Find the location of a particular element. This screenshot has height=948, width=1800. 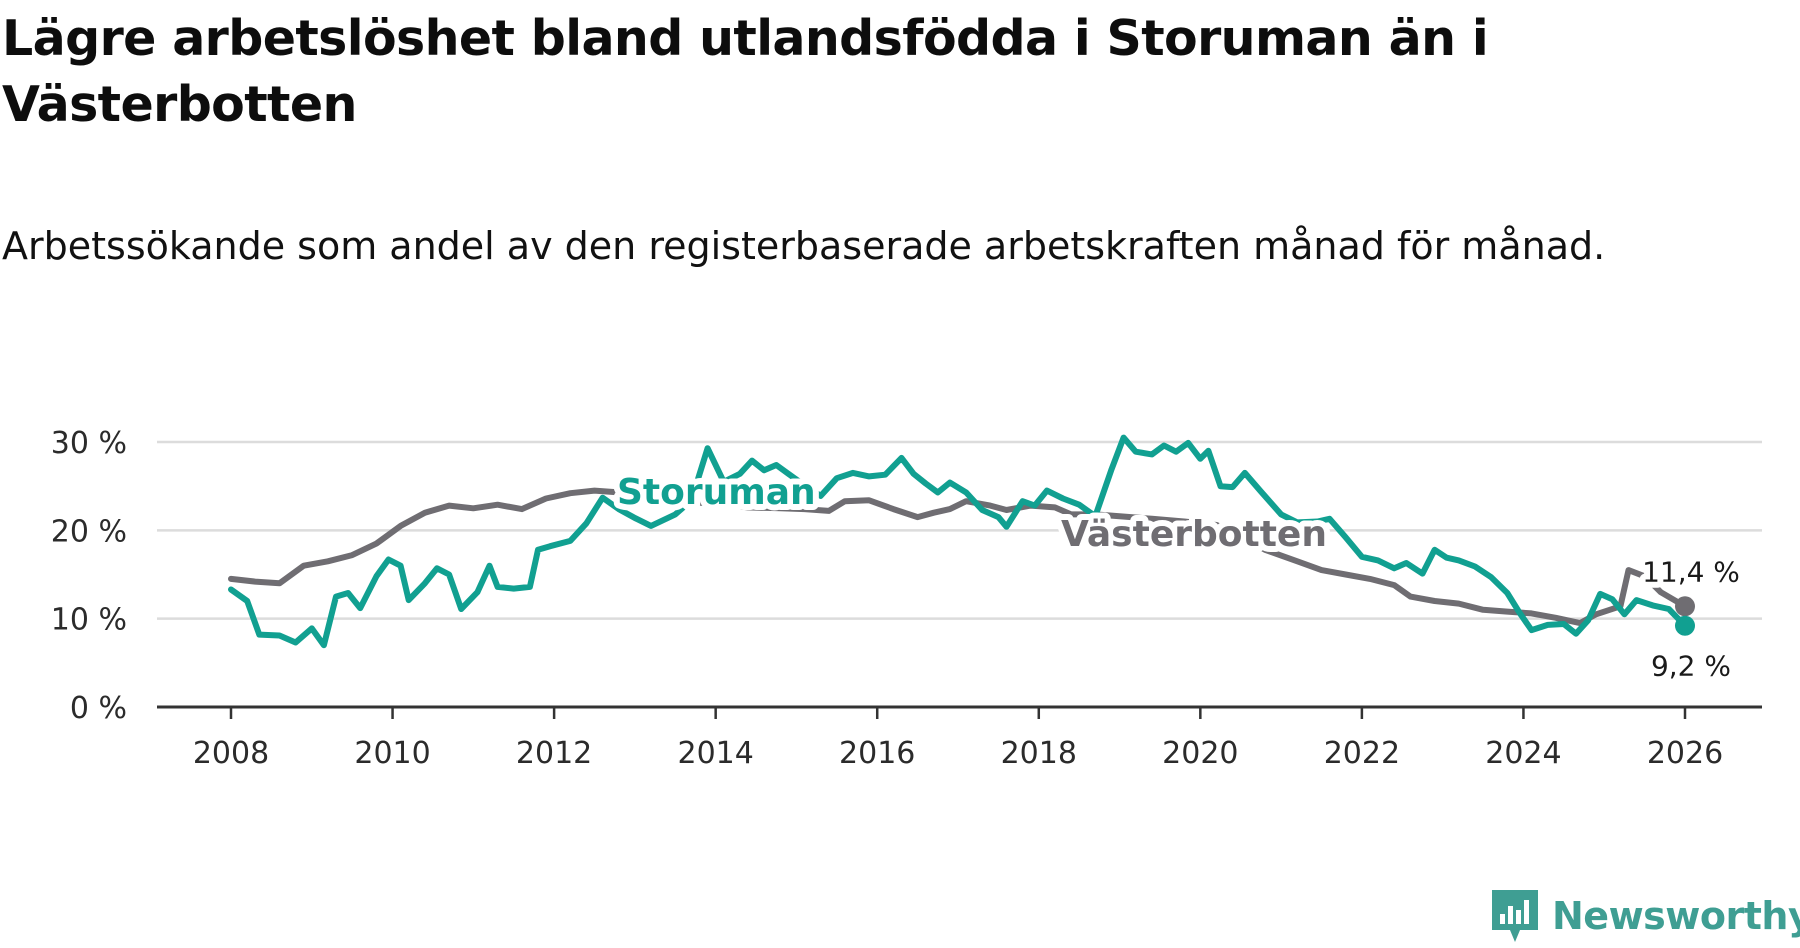

end-label-vasterbotten-halo: 11,4 % is located at coordinates (1691, 571).